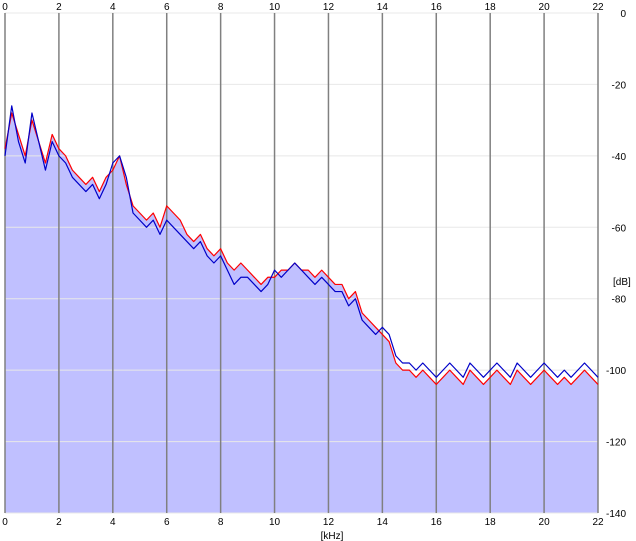 This screenshot has width=636, height=541. Describe the element at coordinates (598, 522) in the screenshot. I see `x-tick-label-bottom: 22` at that location.